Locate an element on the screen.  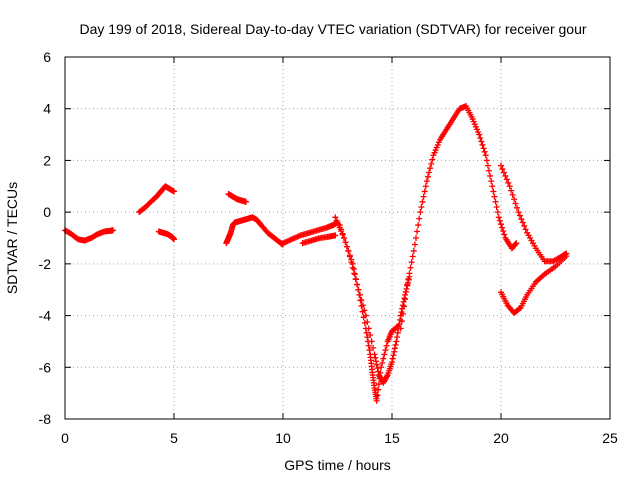
y-tick-label: 2 is located at coordinates (47, 160).